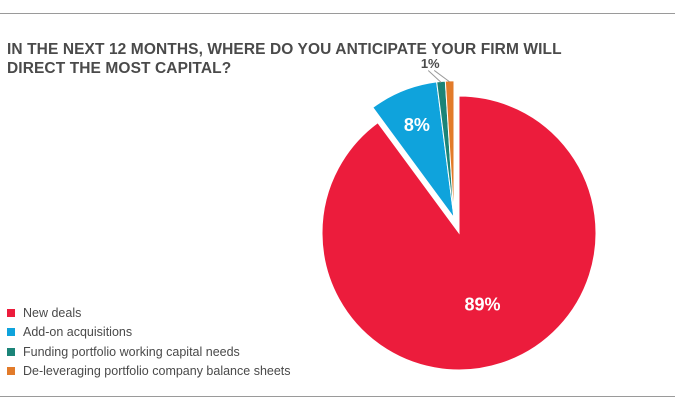  I want to click on bottom-rule, so click(337, 396).